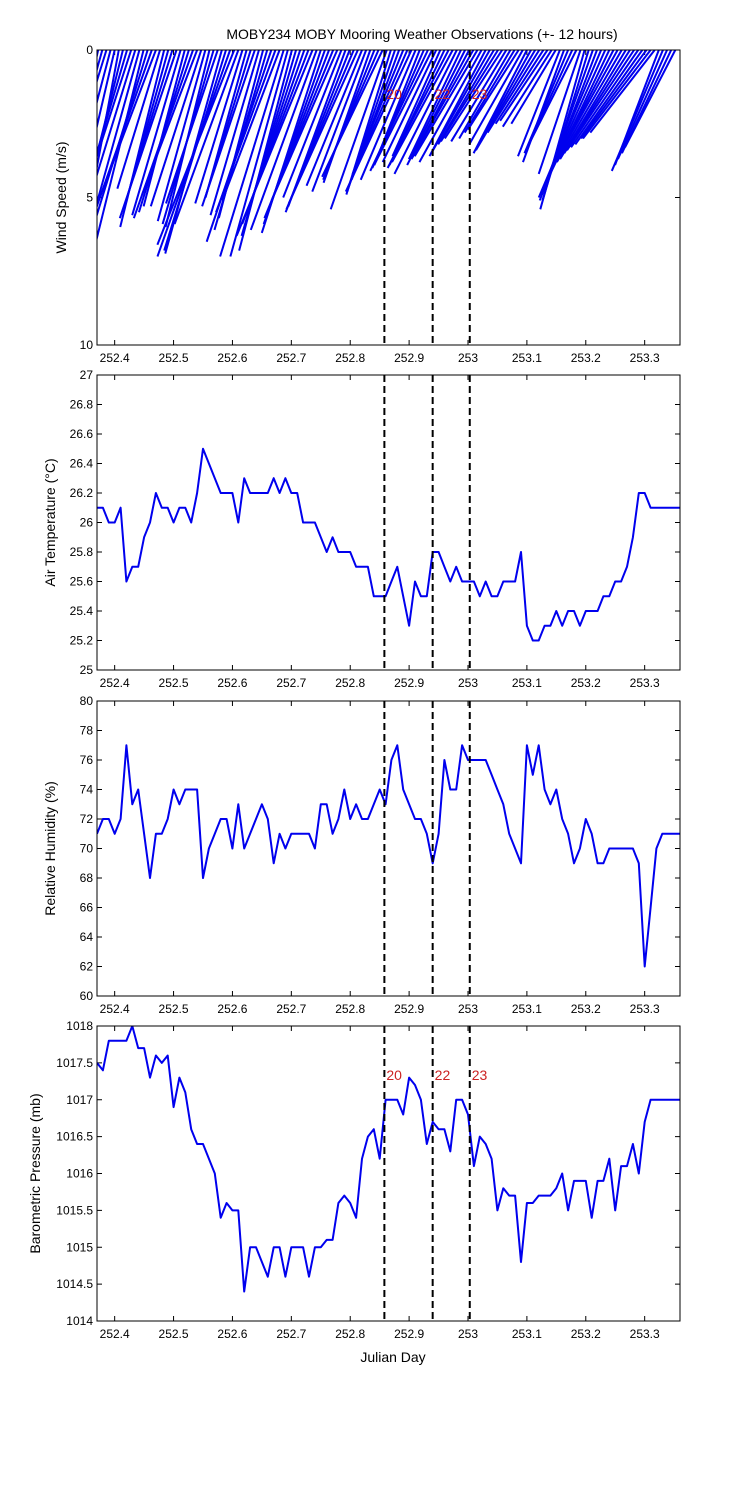 The width and height of the screenshot is (750, 1500). I want to click on y-tick-label: 66, so click(87, 908).